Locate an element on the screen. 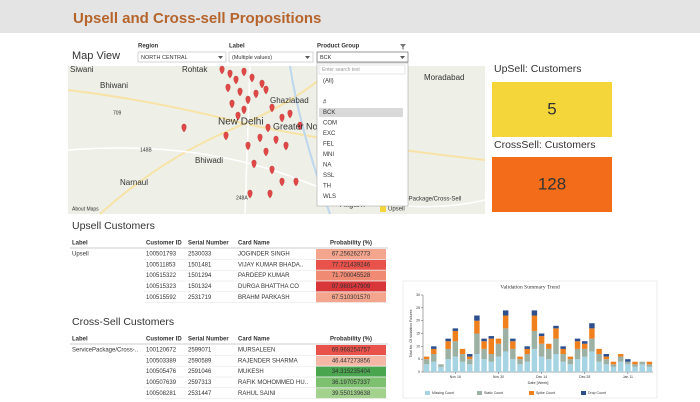 The image size is (700, 402). search-box is located at coordinates (362, 69).